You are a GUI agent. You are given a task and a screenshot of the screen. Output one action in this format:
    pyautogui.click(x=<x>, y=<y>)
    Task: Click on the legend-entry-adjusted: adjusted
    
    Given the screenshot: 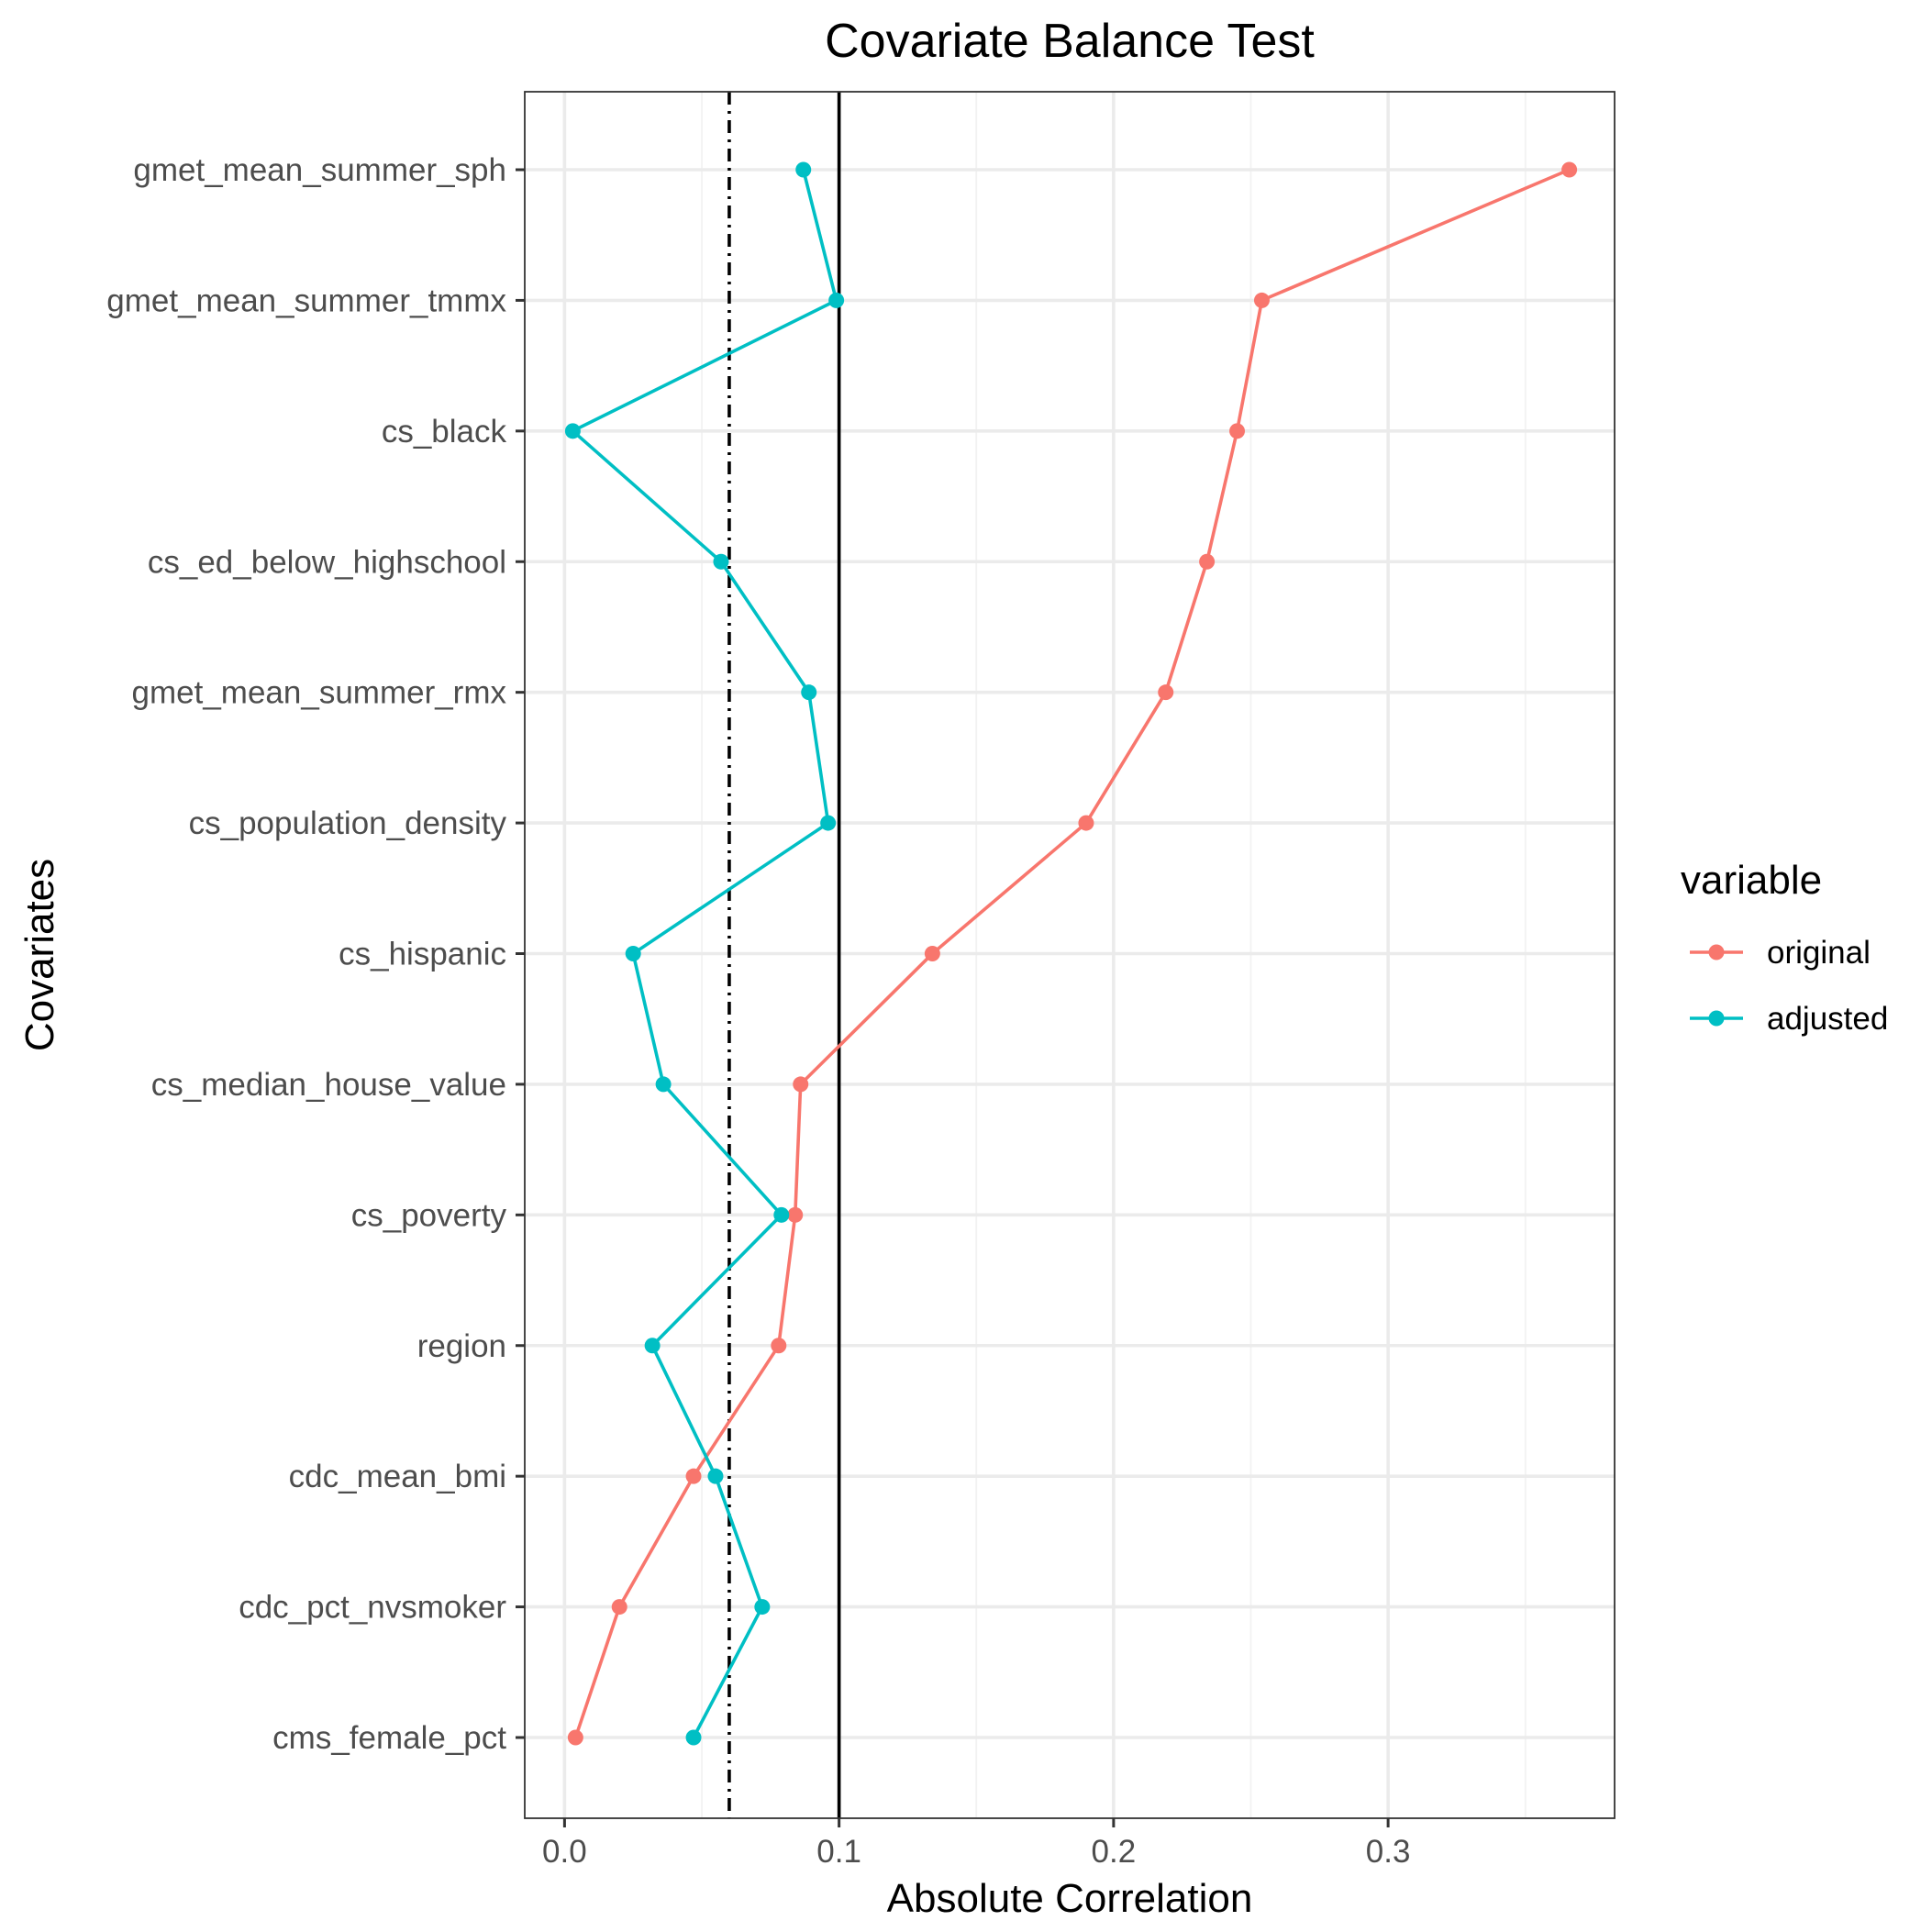 What is the action you would take?
    pyautogui.click(x=1789, y=1019)
    